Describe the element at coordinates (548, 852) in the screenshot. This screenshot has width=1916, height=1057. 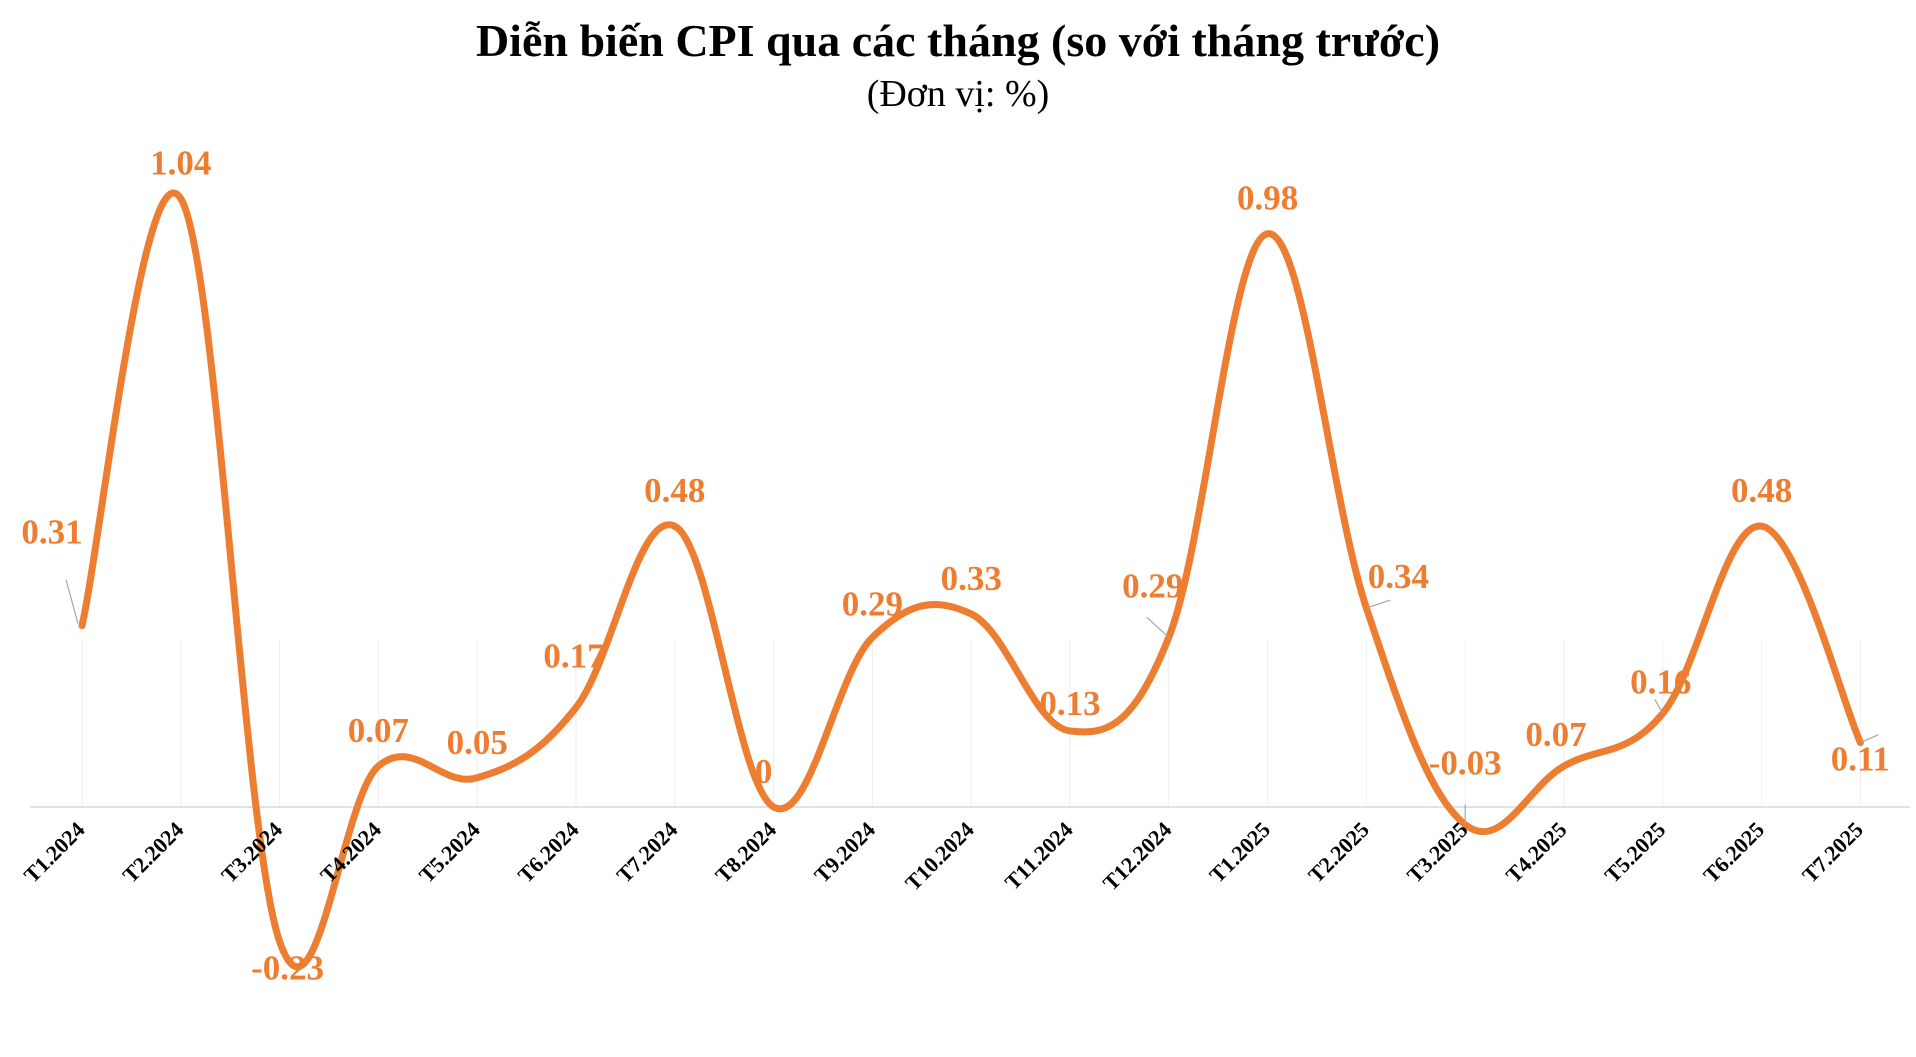
I see `tick-label-T6.2024: T6.2024` at that location.